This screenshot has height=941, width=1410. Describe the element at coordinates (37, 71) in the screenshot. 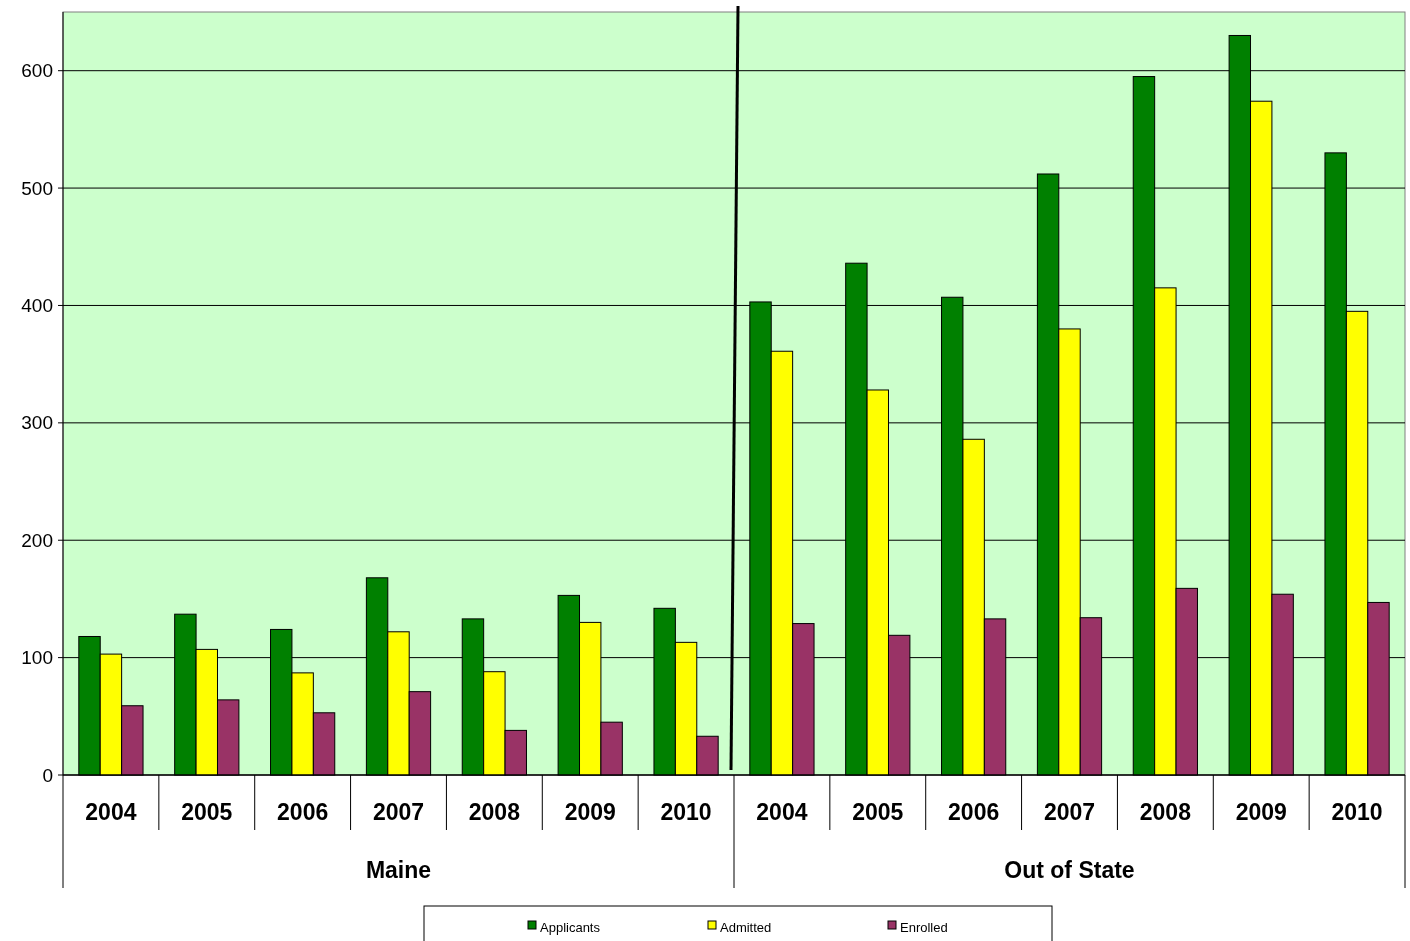

I see `y-tick-label: 600` at that location.